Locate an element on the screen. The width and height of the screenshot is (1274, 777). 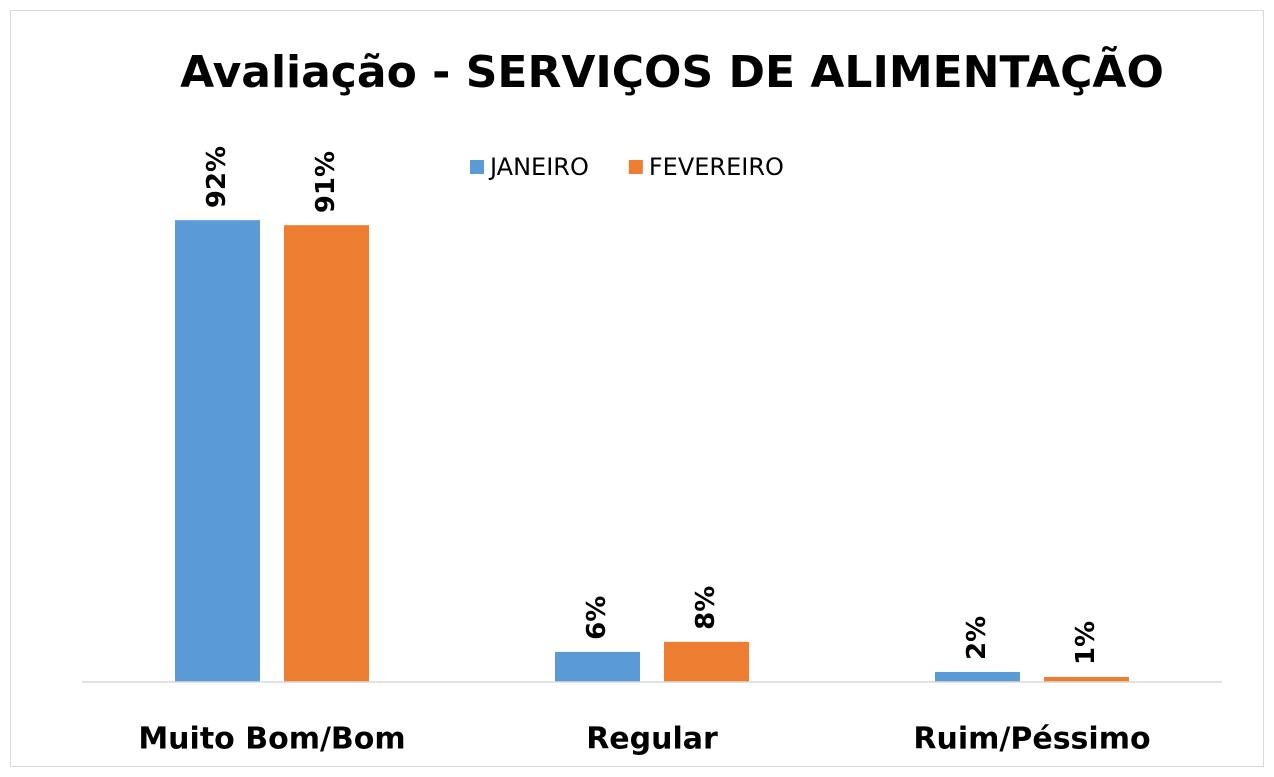
x-tick-label: Regular is located at coordinates (652, 739).